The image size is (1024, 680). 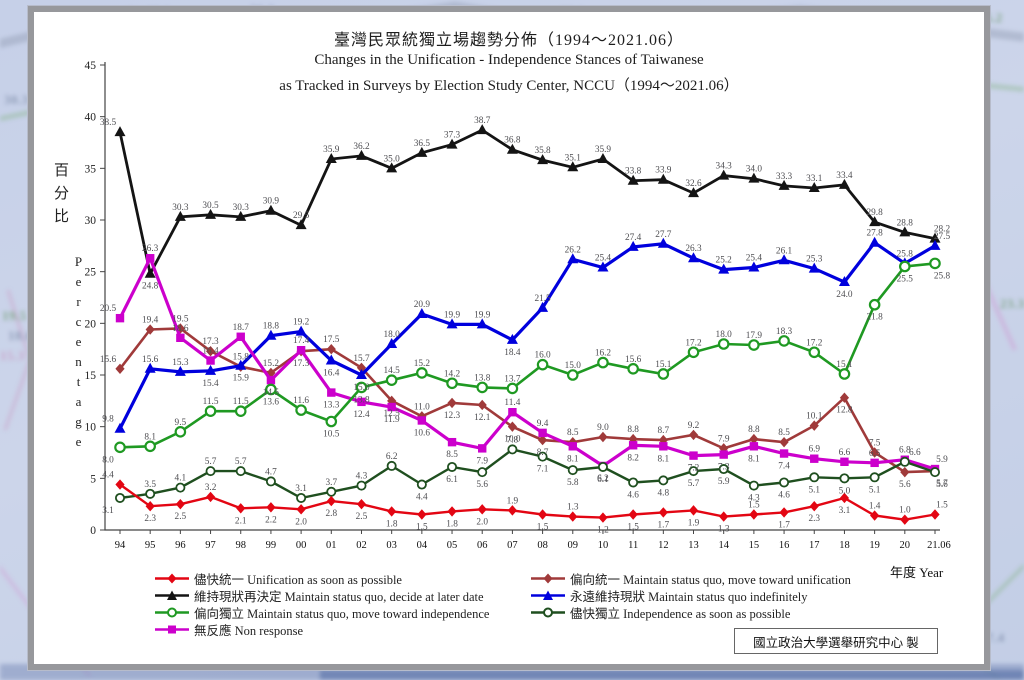 What do you see at coordinates (271, 472) in the screenshot?
I see `svg-text: 4.7` at bounding box center [271, 472].